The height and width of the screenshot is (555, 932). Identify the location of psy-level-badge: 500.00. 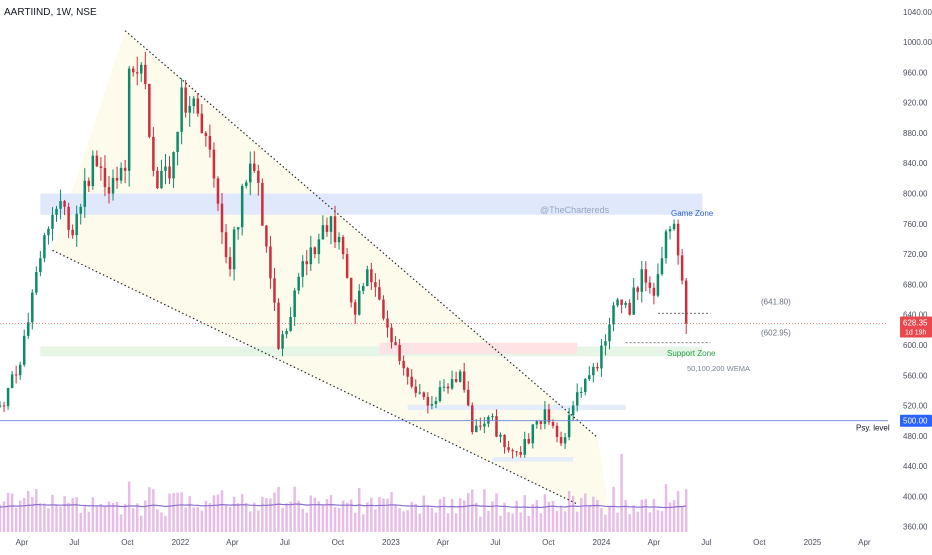
(916, 420).